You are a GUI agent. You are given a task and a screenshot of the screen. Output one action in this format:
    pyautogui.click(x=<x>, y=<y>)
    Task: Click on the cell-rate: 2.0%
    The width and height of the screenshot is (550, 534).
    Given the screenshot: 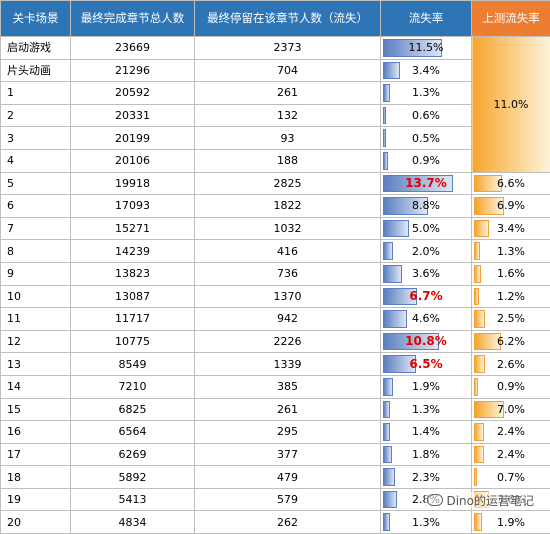 What is the action you would take?
    pyautogui.click(x=426, y=251)
    